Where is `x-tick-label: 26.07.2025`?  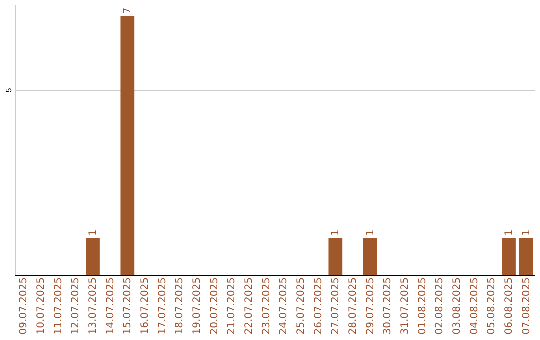 x-tick-label: 26.07.2025 is located at coordinates (318, 306).